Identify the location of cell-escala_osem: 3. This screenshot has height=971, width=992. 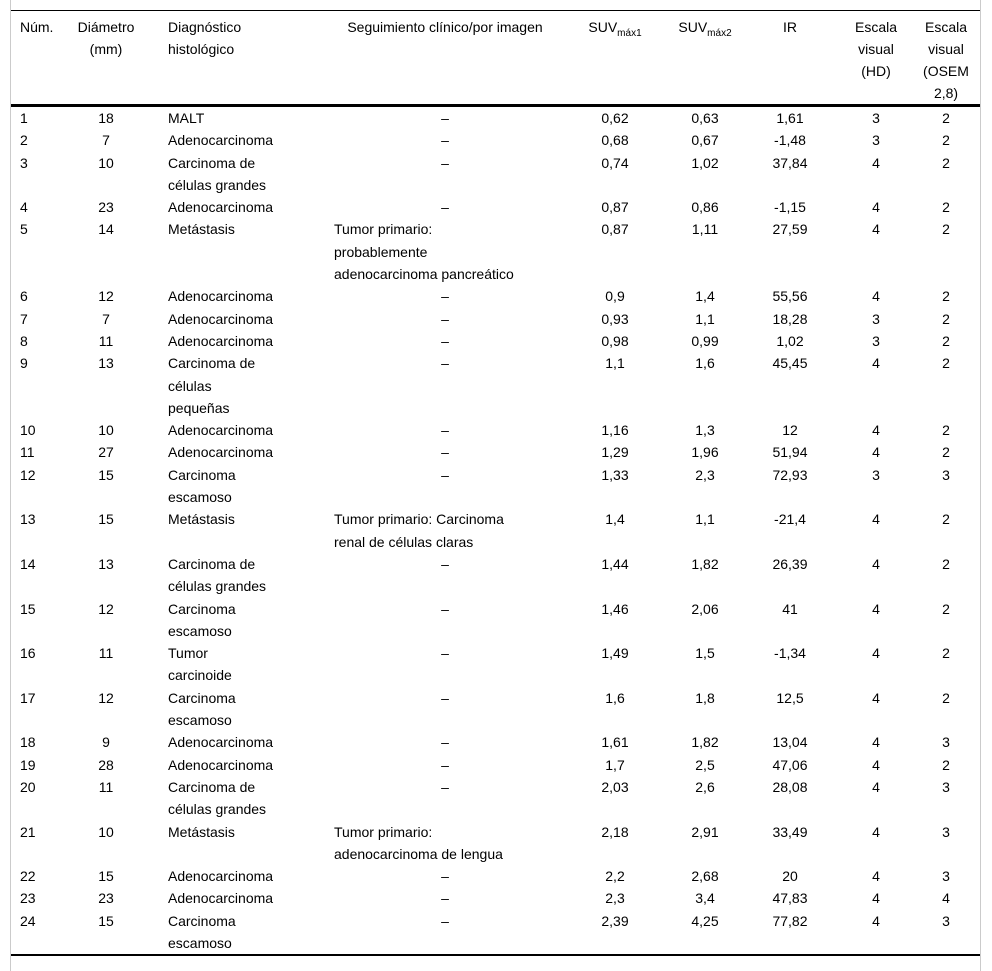
(946, 920).